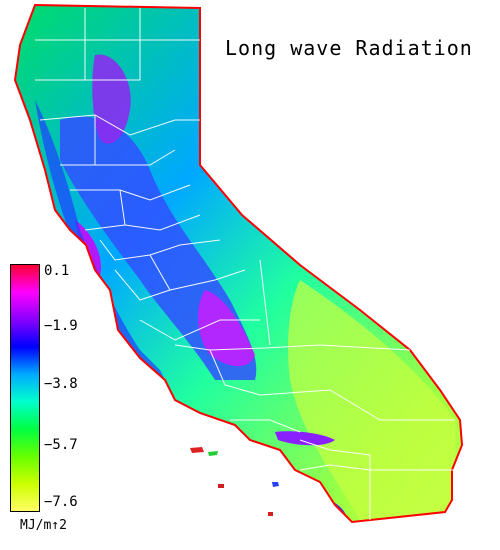 The width and height of the screenshot is (500, 550). Describe the element at coordinates (349, 48) in the screenshot. I see `map-title: Long wave Radiation` at that location.